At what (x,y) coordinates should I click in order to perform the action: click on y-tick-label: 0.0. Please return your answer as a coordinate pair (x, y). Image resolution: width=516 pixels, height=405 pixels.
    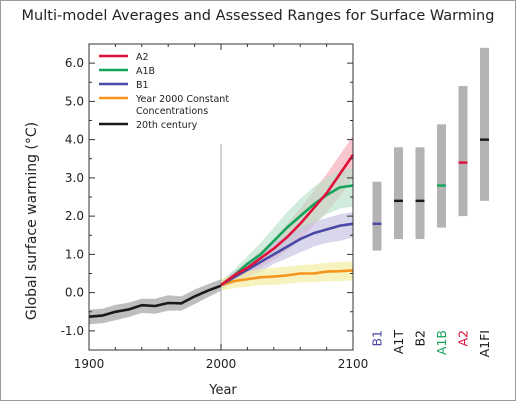
    Looking at the image, I should click on (74, 293).